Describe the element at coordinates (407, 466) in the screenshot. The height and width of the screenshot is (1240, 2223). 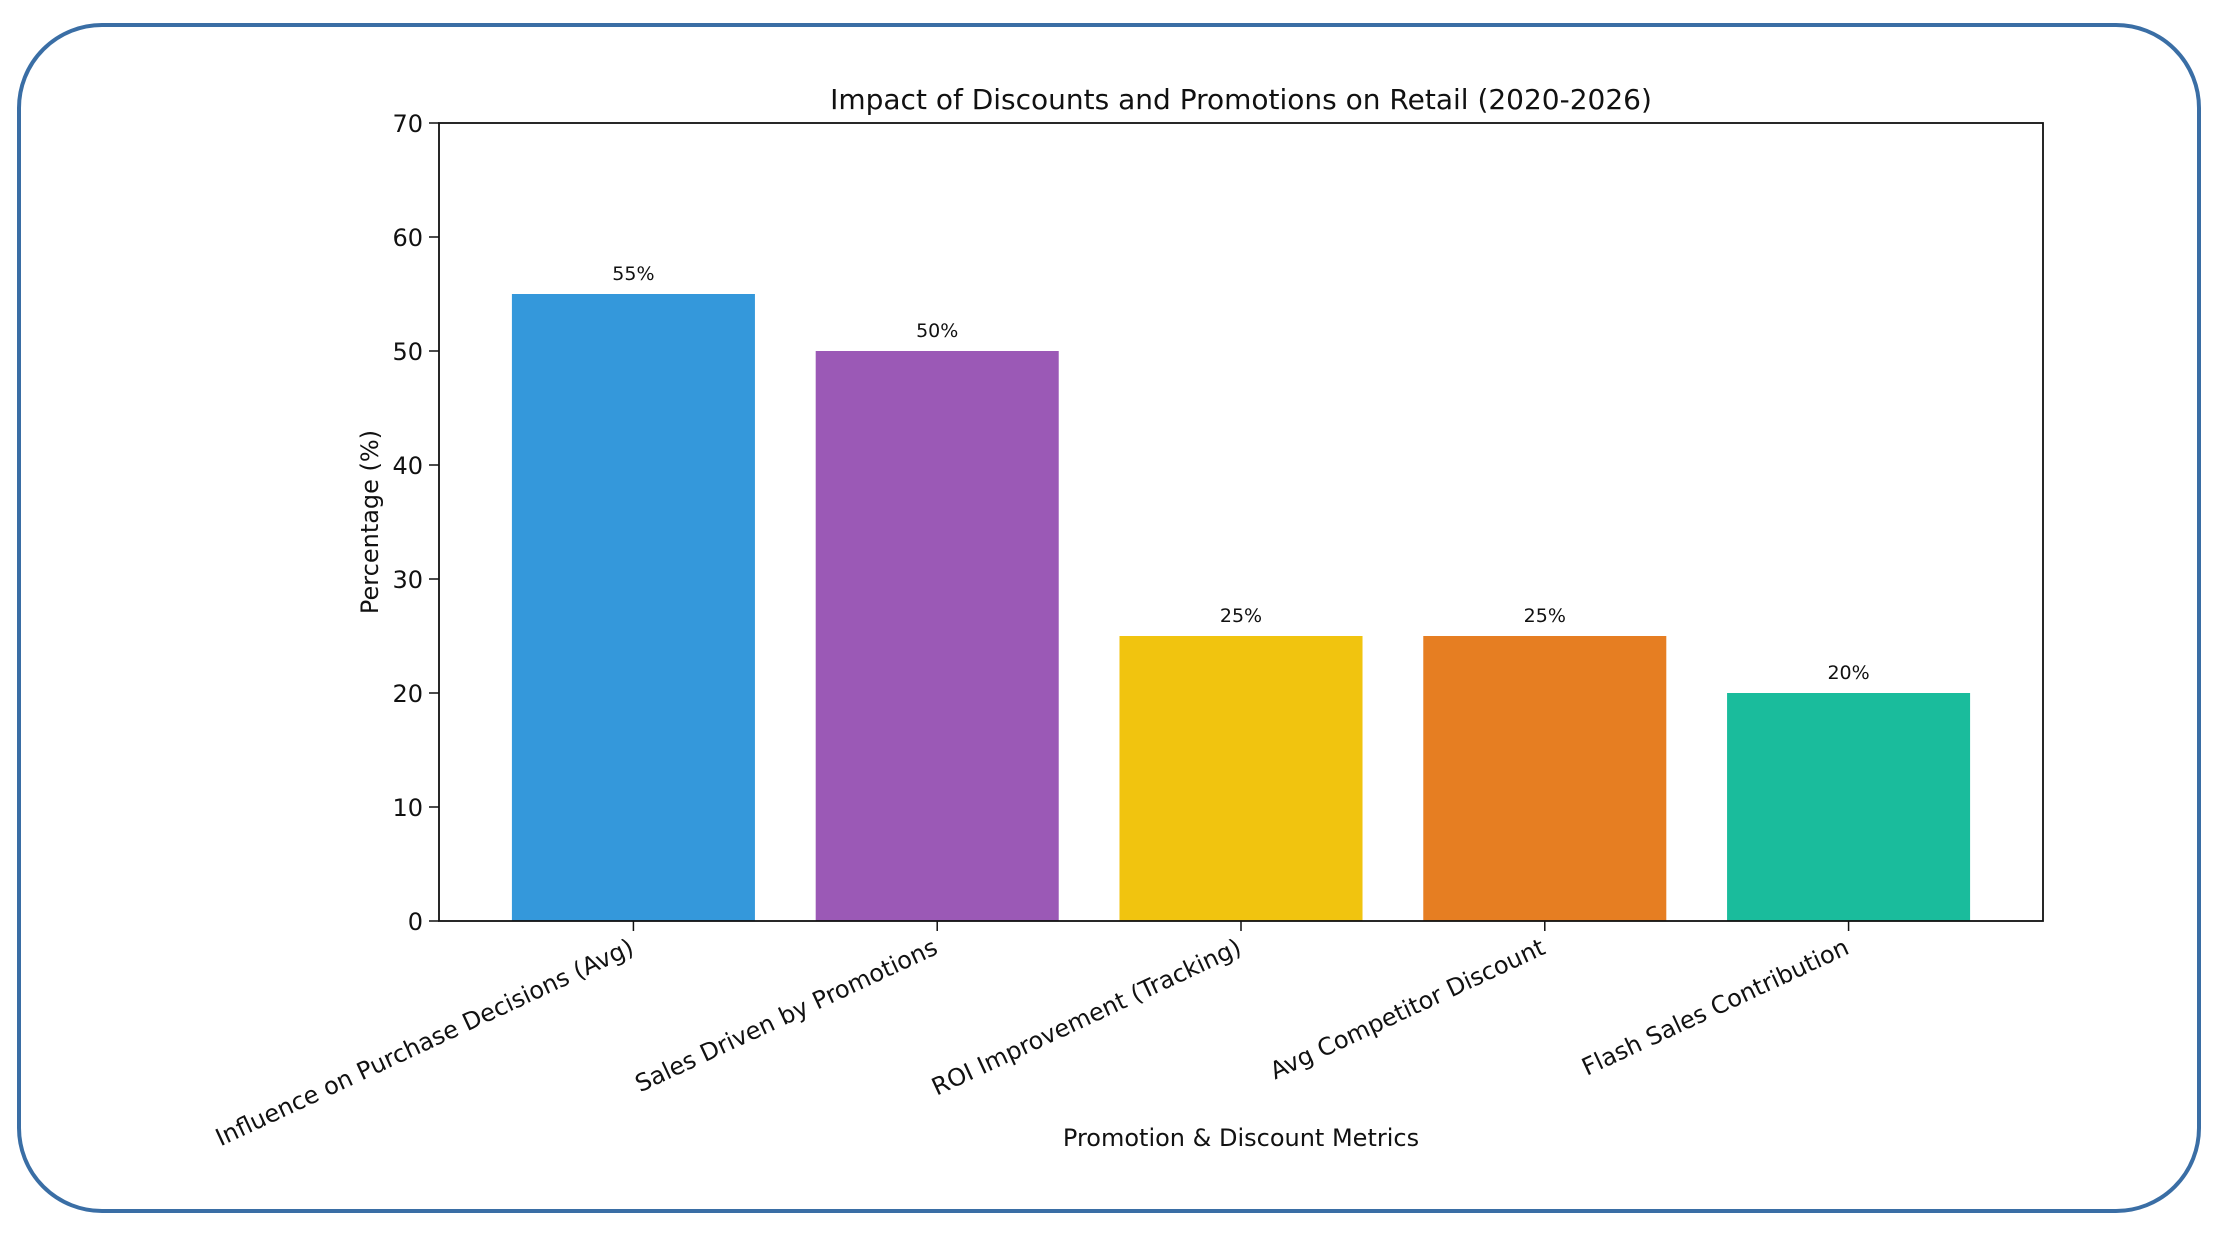
I see `y-tick-label-4: 40` at that location.